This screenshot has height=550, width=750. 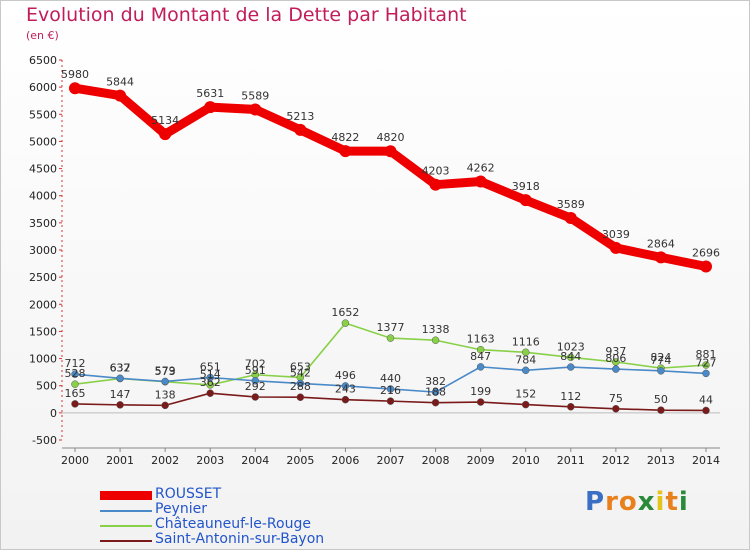 I want to click on y-tick-label: 0, so click(x=53, y=413).